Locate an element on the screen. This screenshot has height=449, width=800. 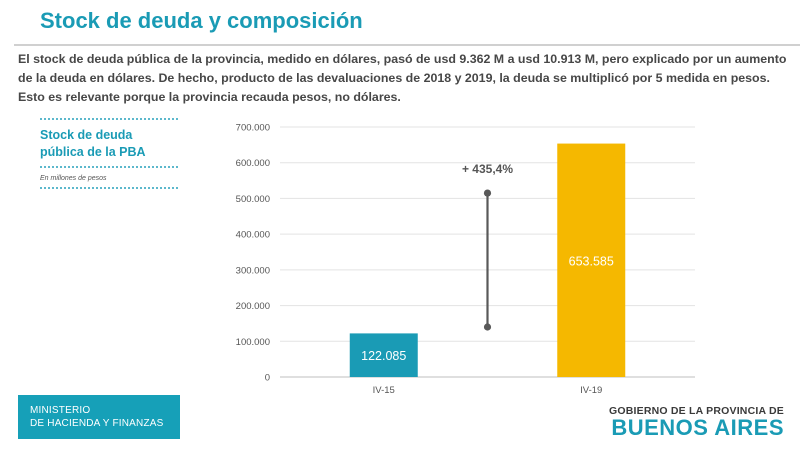
chart-units-note: En millones de pesos is located at coordinates (73, 178).